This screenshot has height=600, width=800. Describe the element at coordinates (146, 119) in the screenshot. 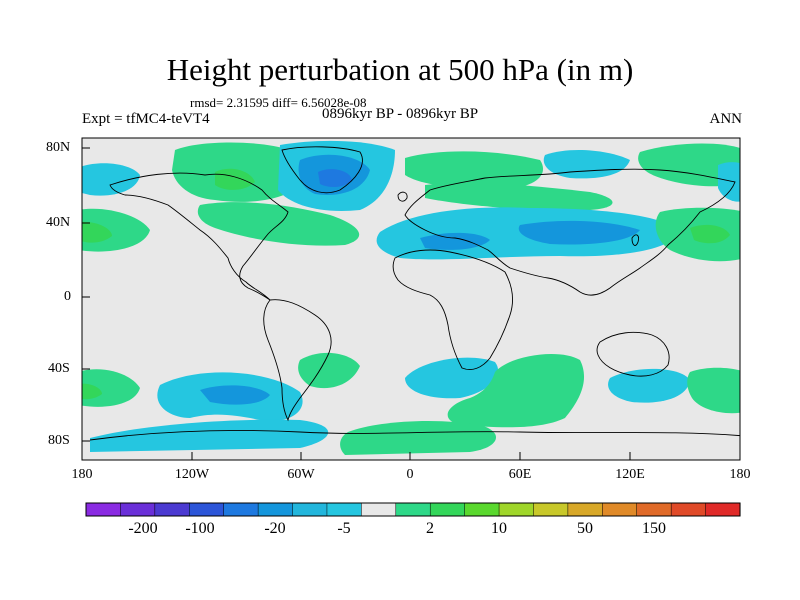

I see `experiment-label: Expt = tfMC4-teVT4` at that location.